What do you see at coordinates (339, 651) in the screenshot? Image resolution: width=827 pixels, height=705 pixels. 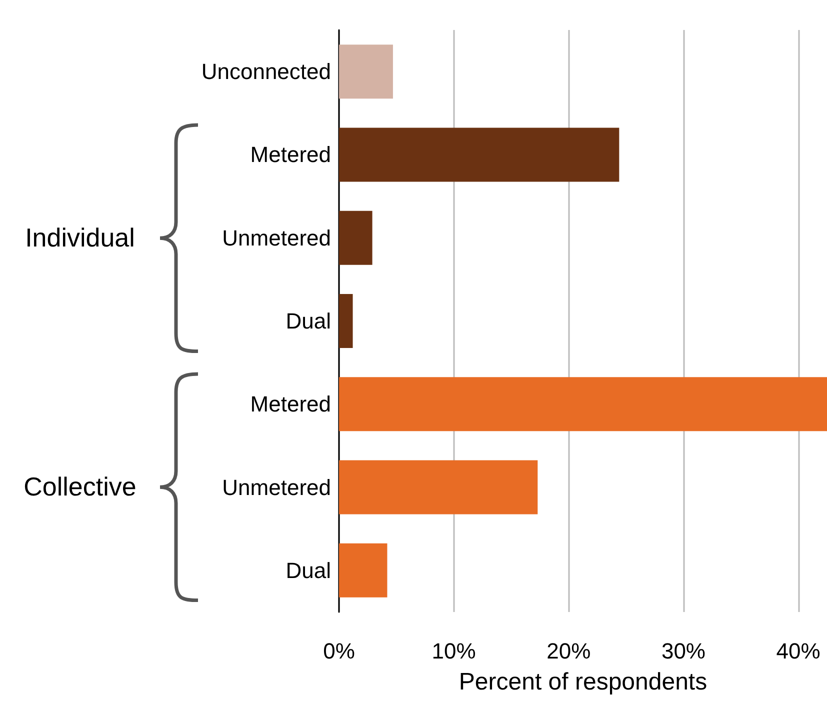 I see `x-tick-label: 0%` at bounding box center [339, 651].